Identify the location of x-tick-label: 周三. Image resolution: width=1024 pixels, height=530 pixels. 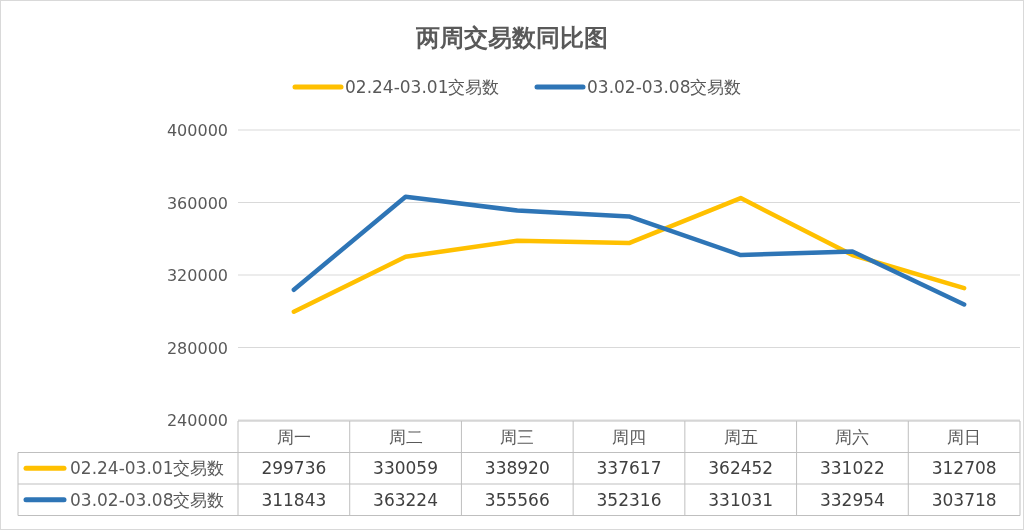
(517, 436).